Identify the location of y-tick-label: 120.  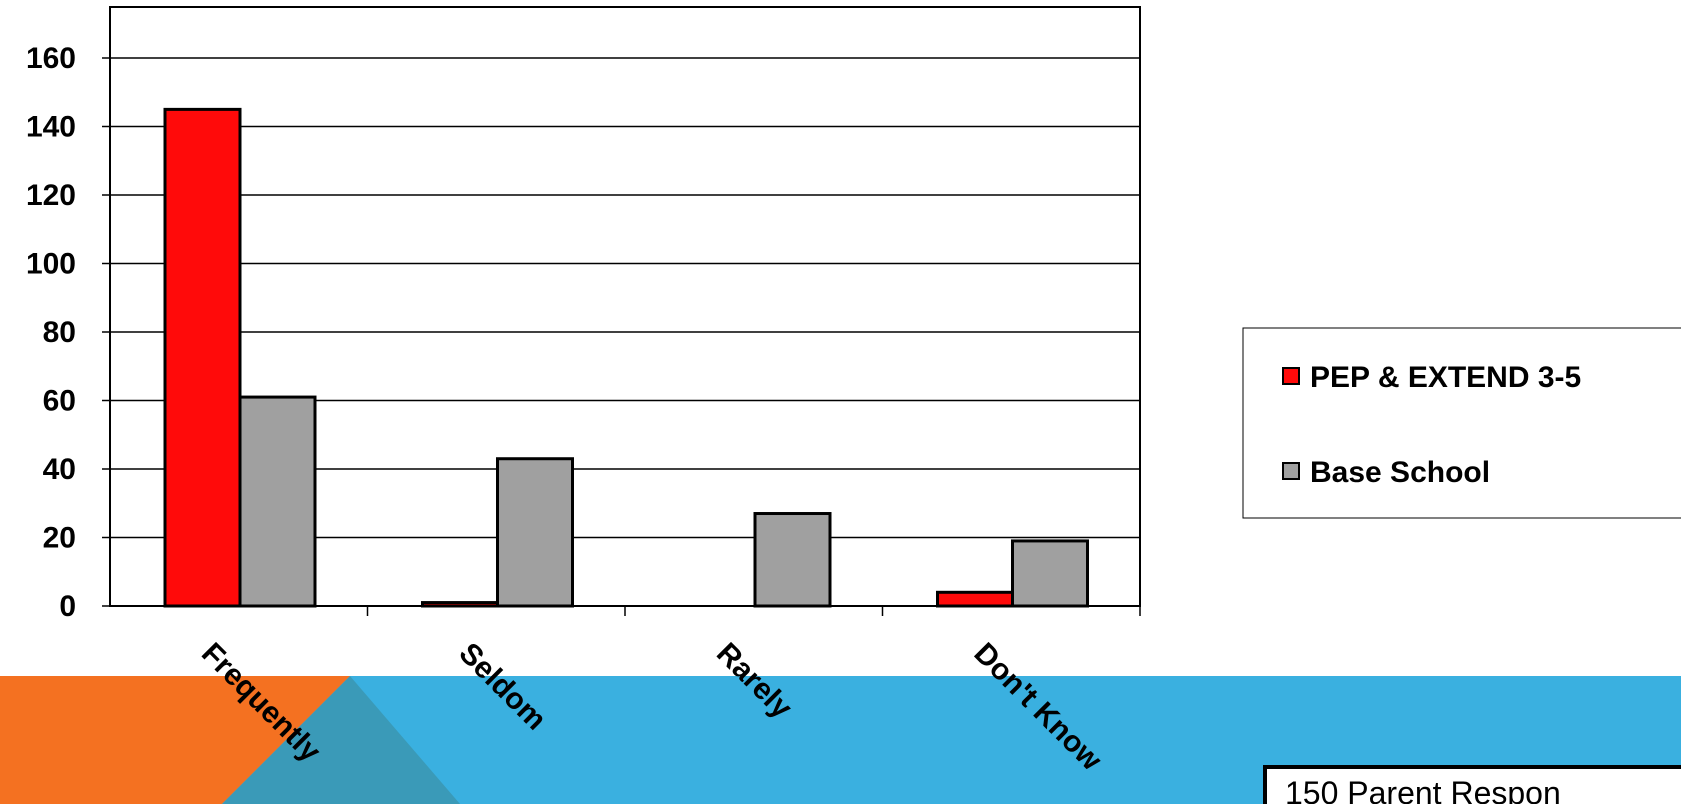
(51, 195).